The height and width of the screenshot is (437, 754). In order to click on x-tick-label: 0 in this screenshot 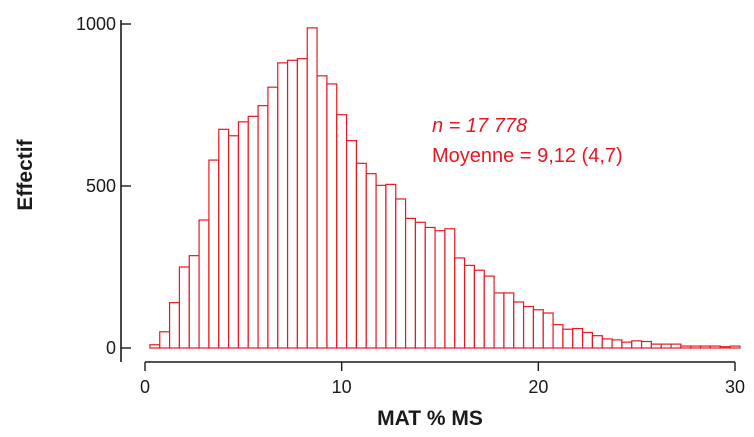, I will do `click(145, 387)`.